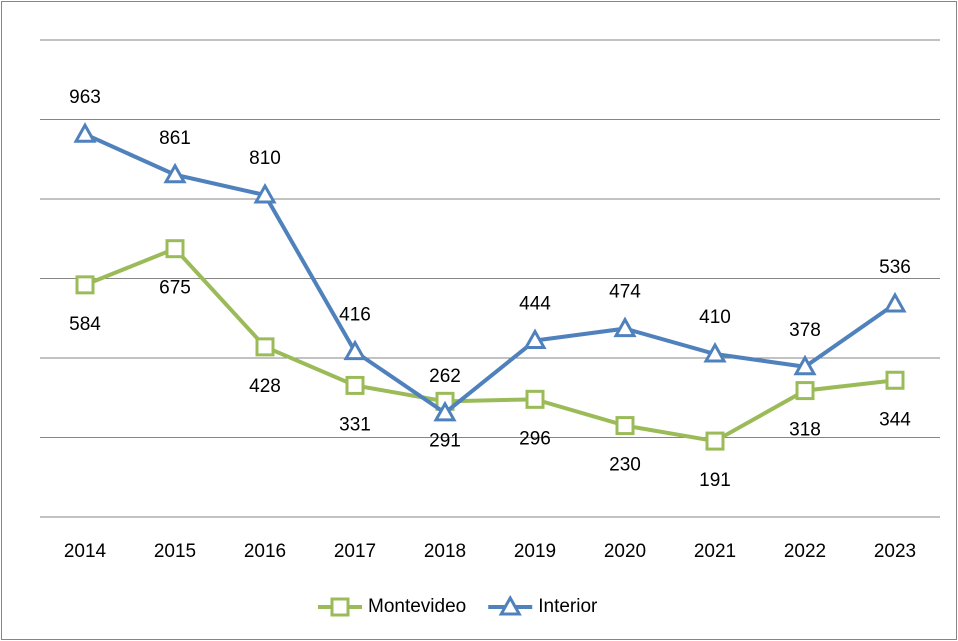 This screenshot has height=641, width=958. What do you see at coordinates (355, 315) in the screenshot?
I see `data-label: 416` at bounding box center [355, 315].